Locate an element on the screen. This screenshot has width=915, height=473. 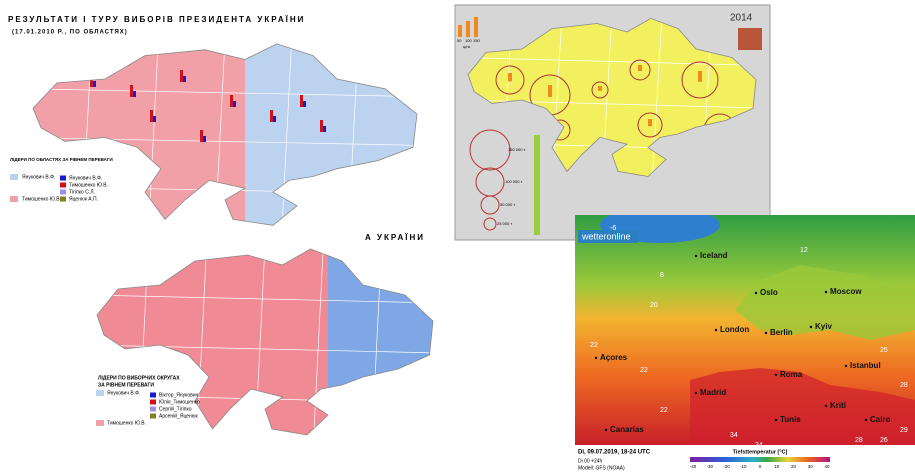
legend-label: Віктор_Янукович is located at coordinates (179, 395).